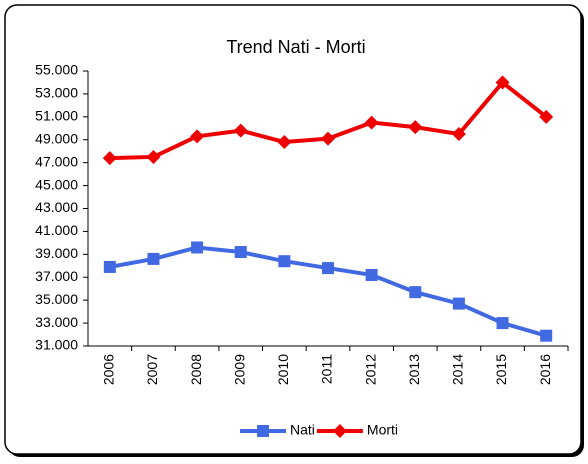 The height and width of the screenshot is (464, 588). What do you see at coordinates (501, 369) in the screenshot?
I see `x-tick-label: 2015` at bounding box center [501, 369].